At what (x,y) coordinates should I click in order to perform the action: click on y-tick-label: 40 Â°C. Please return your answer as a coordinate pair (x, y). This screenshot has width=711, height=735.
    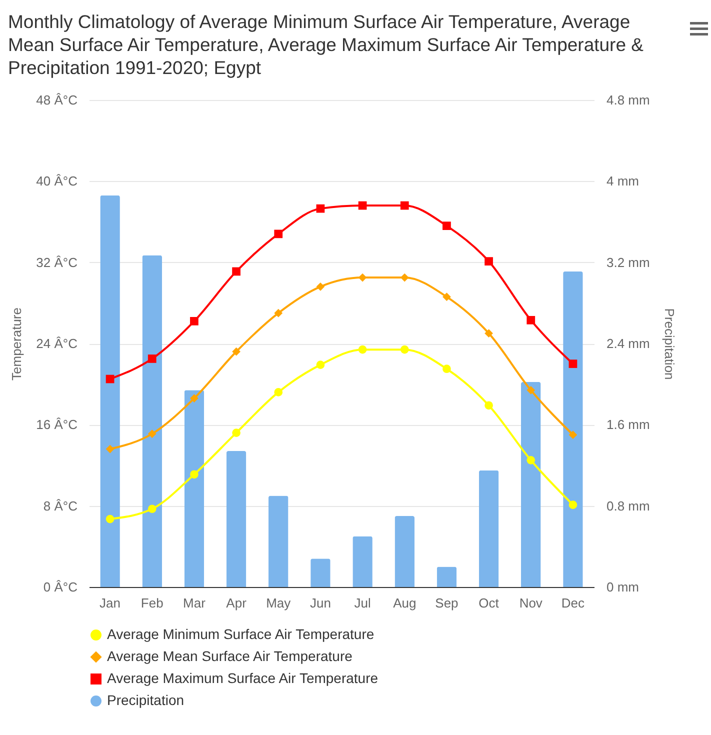
    Looking at the image, I should click on (57, 181).